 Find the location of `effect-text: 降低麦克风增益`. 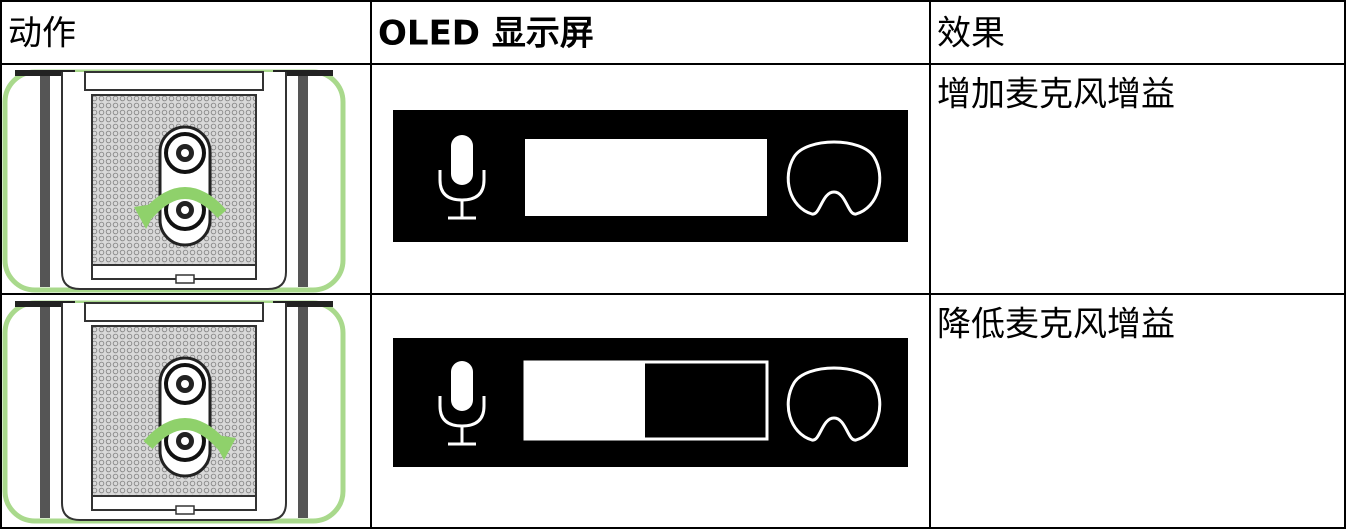

effect-text: 降低麦克风增益 is located at coordinates (1056, 325).